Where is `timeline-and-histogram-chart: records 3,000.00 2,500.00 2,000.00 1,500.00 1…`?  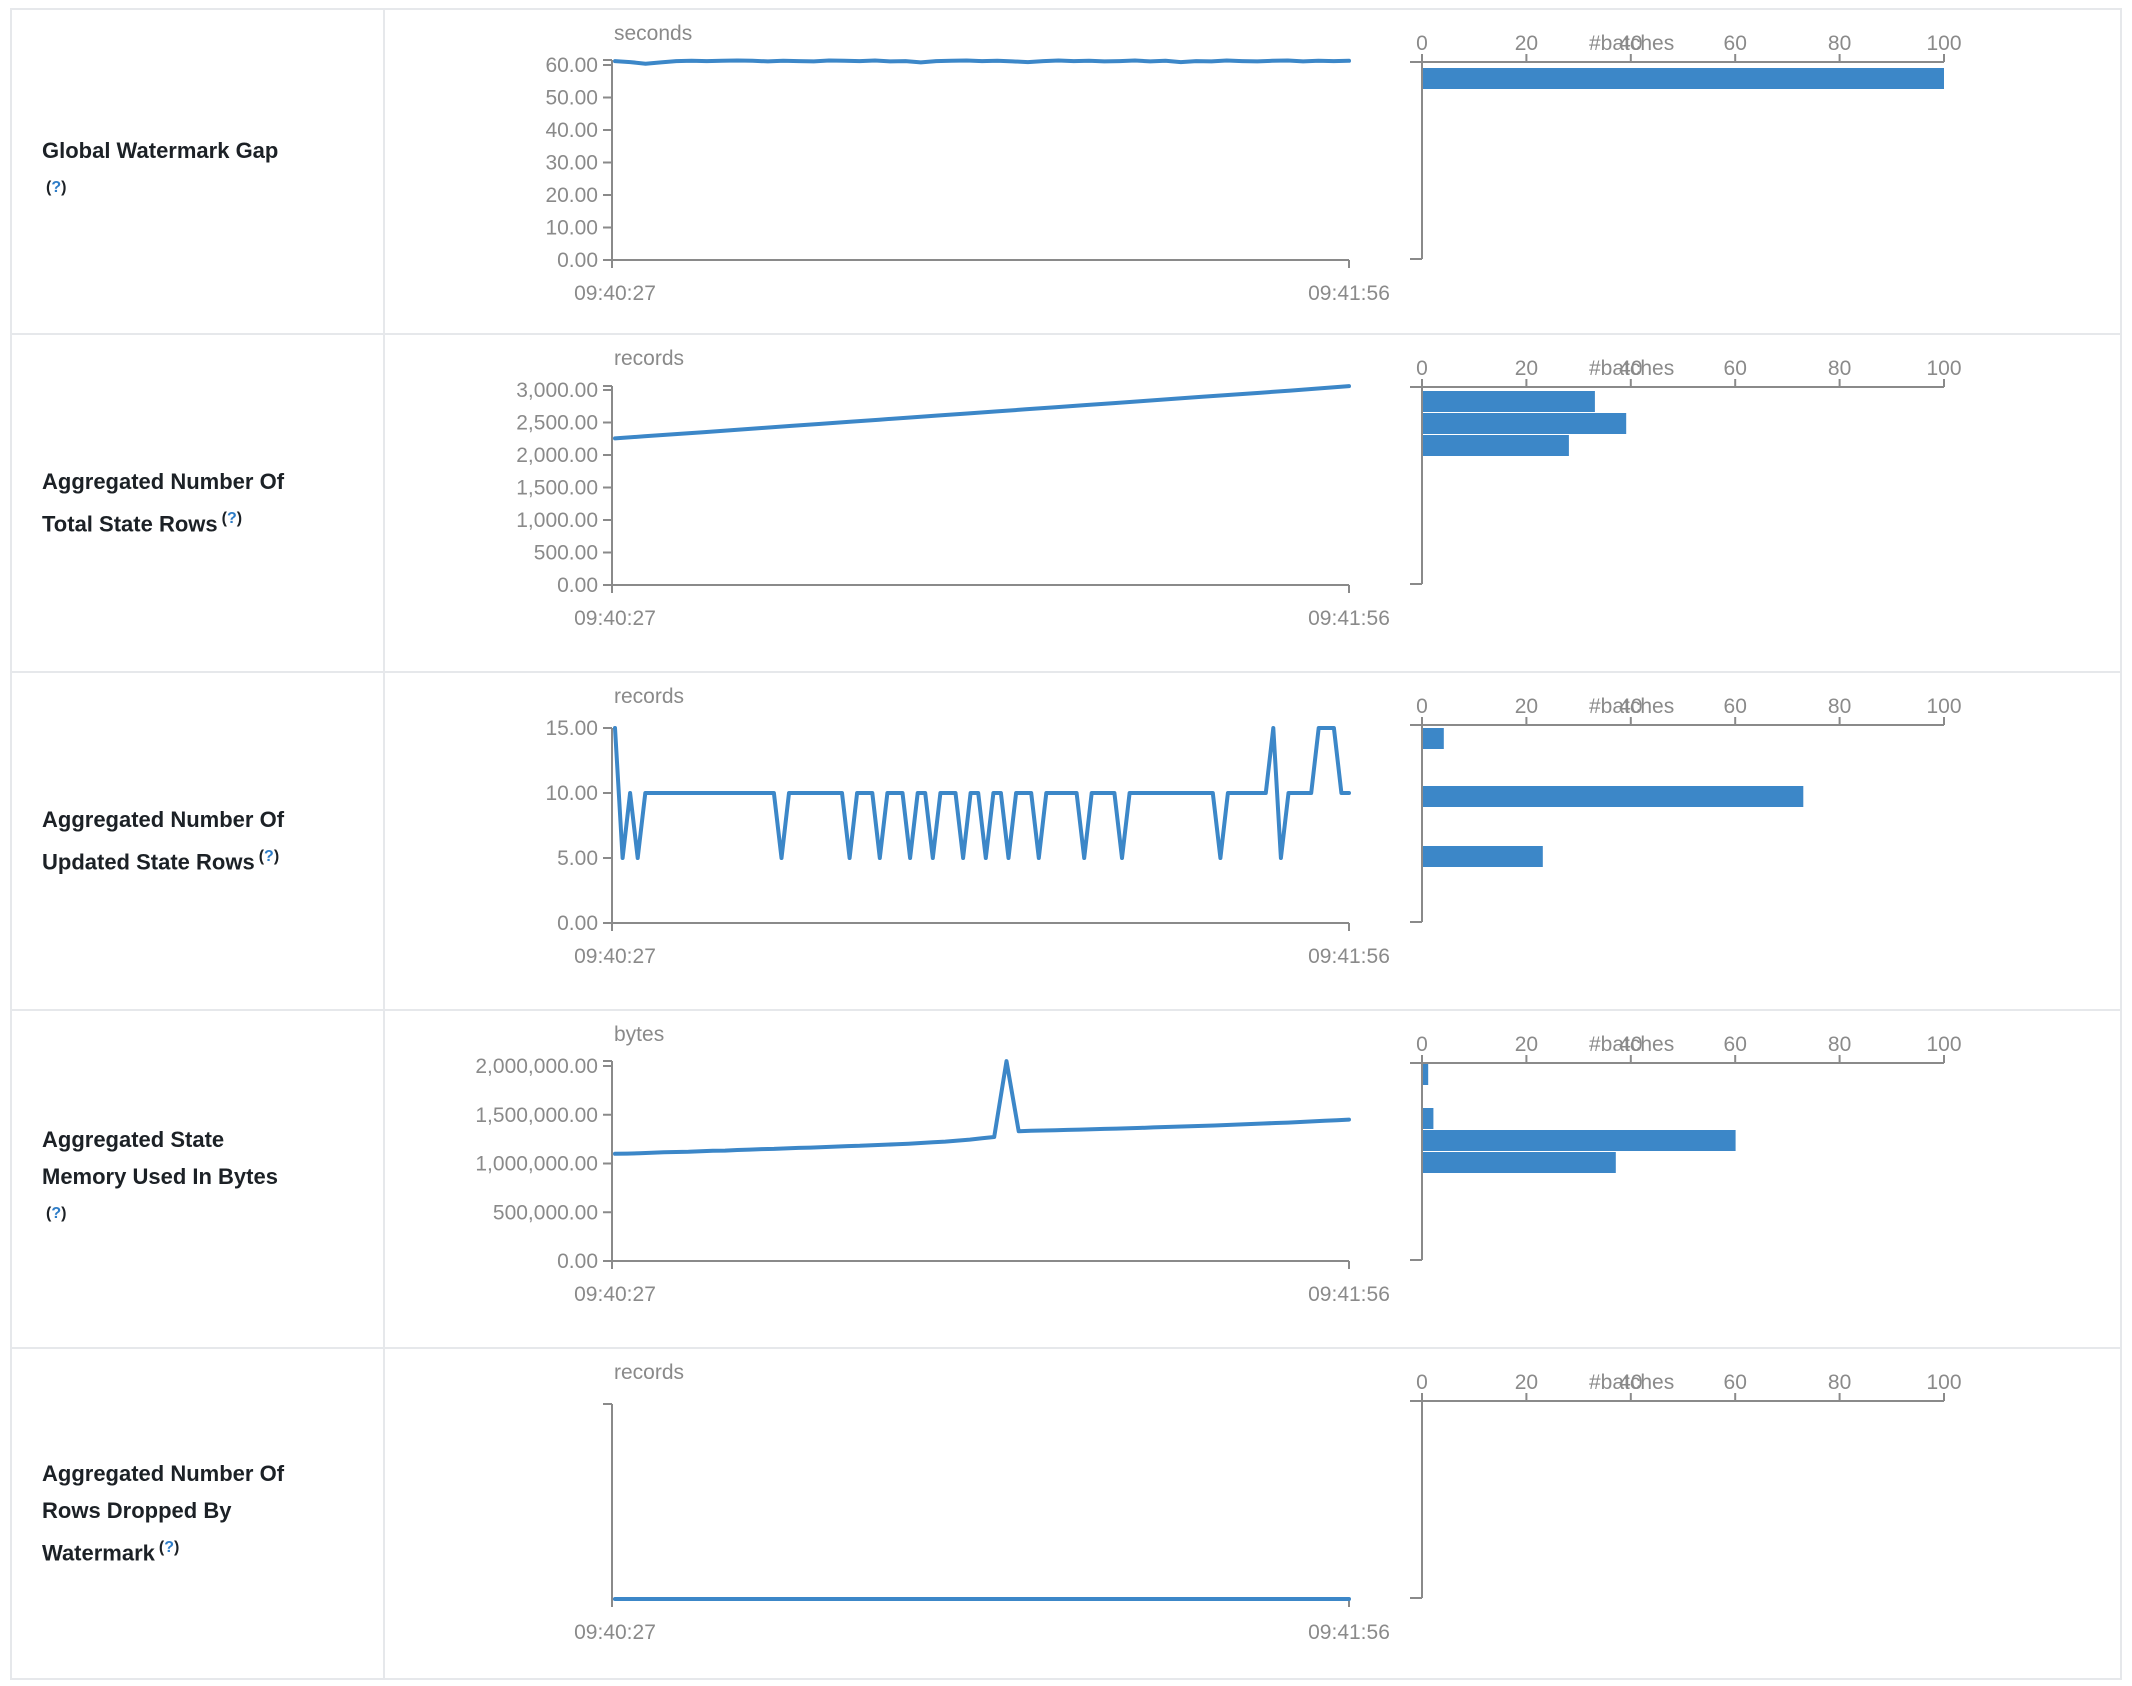
timeline-and-histogram-chart: records 3,000.00 2,500.00 2,000.00 1,500.00 1… is located at coordinates (1238, 488).